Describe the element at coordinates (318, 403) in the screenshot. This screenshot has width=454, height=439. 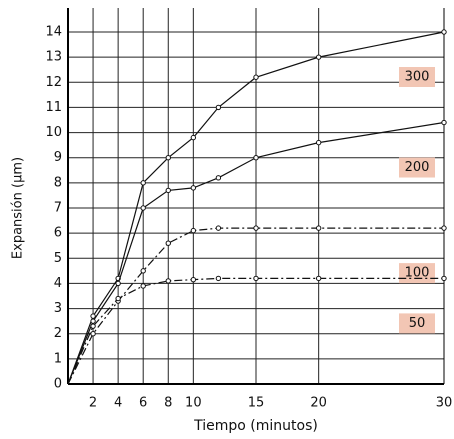
I see `x-tick-label: 20` at that location.